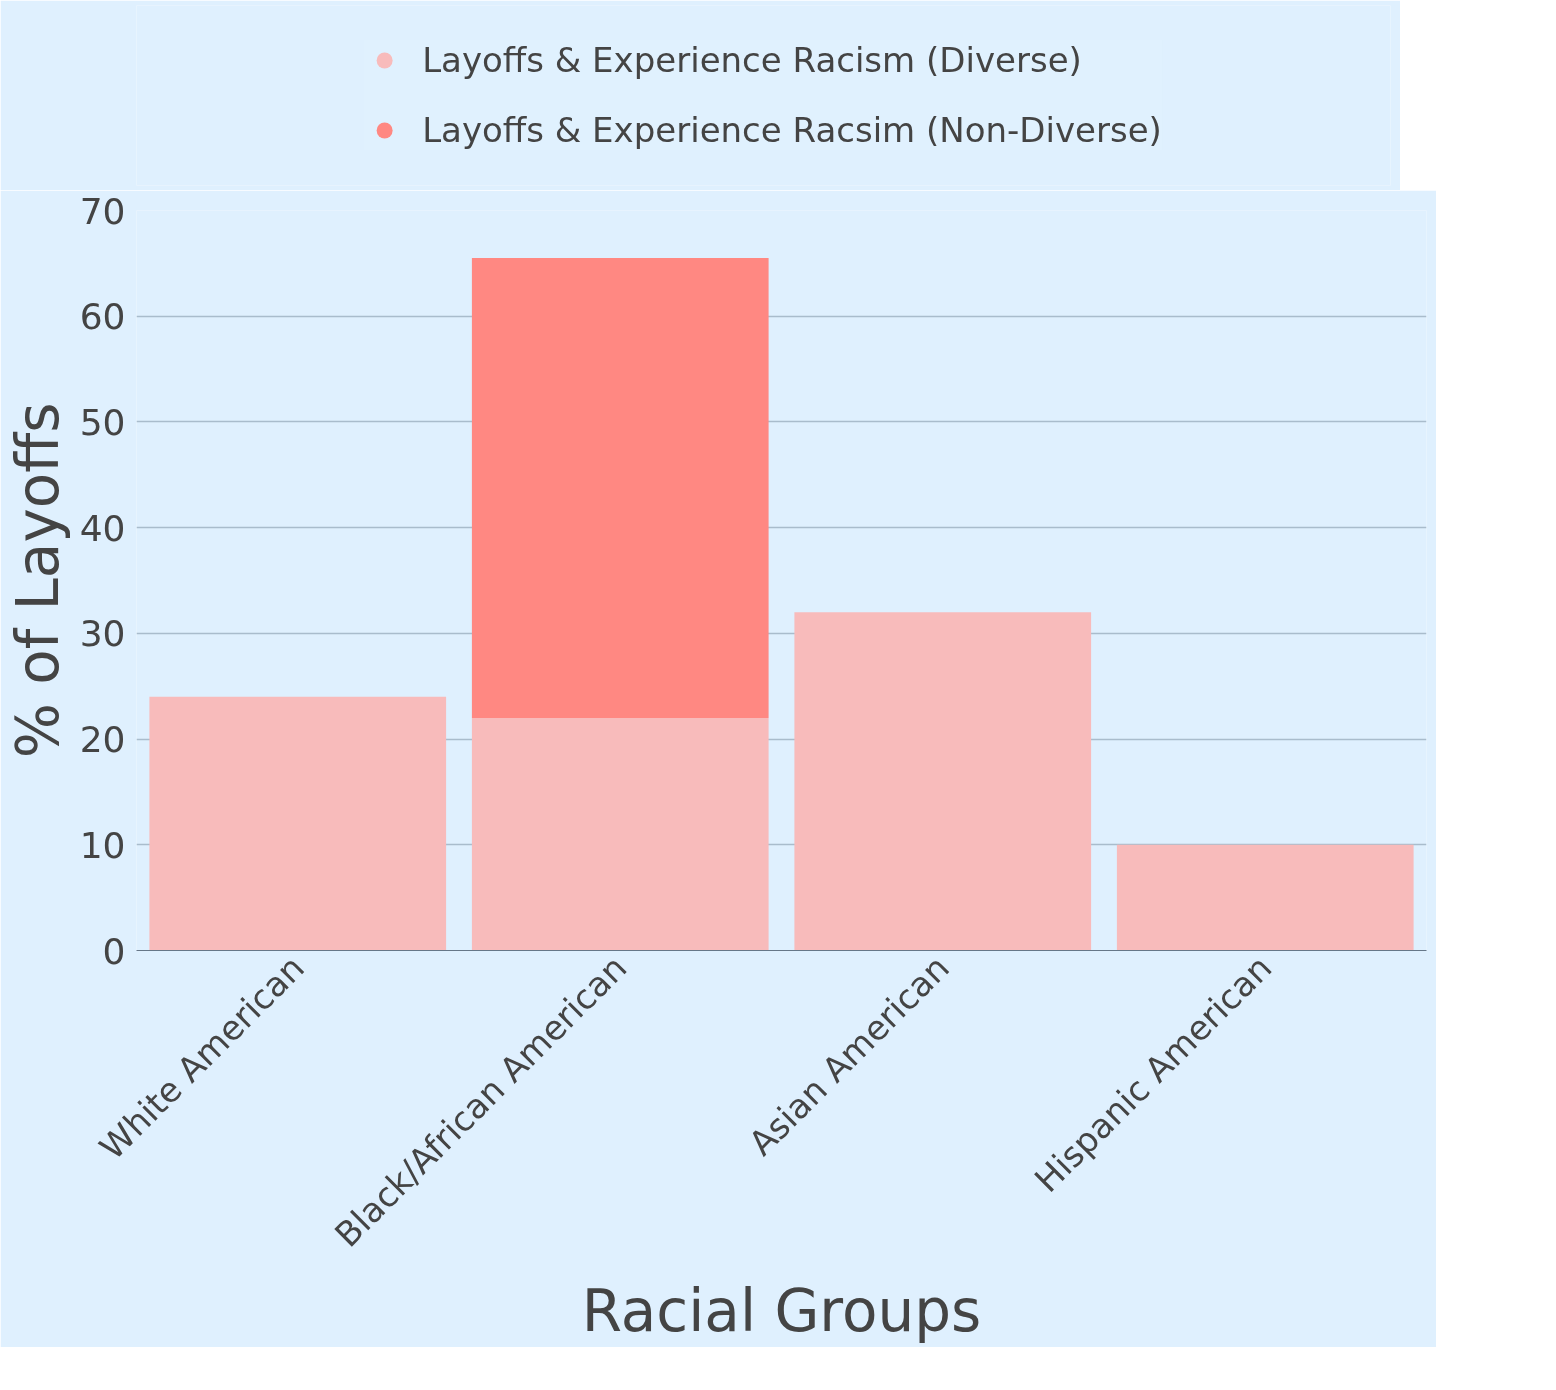 This screenshot has width=1556, height=1390. What do you see at coordinates (102, 740) in the screenshot?
I see `y-tick-label: 20` at bounding box center [102, 740].